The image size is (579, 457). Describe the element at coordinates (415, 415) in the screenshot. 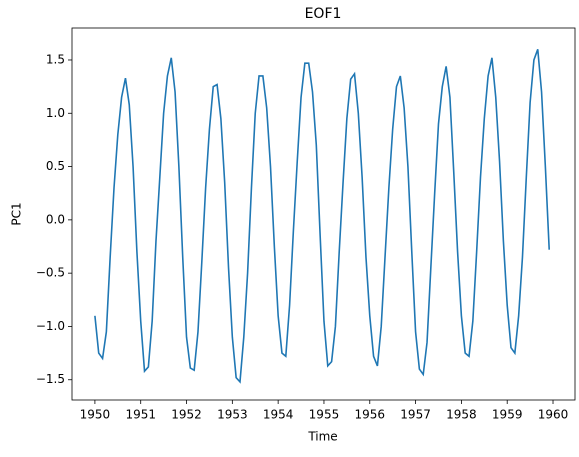

I see `x-tick-label: 1957` at that location.